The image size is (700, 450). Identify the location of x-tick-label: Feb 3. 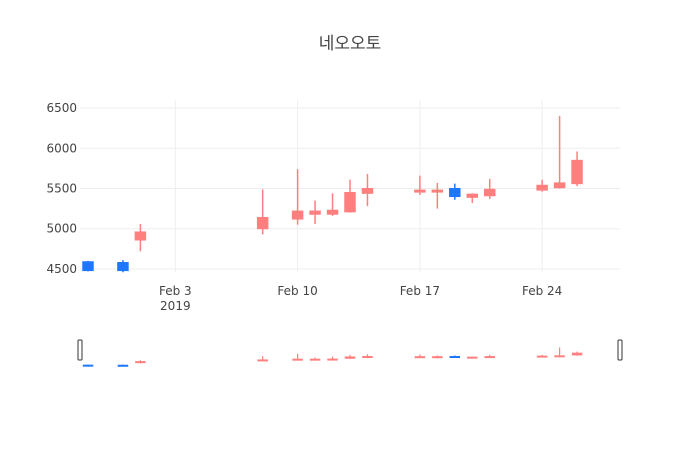
(175, 291).